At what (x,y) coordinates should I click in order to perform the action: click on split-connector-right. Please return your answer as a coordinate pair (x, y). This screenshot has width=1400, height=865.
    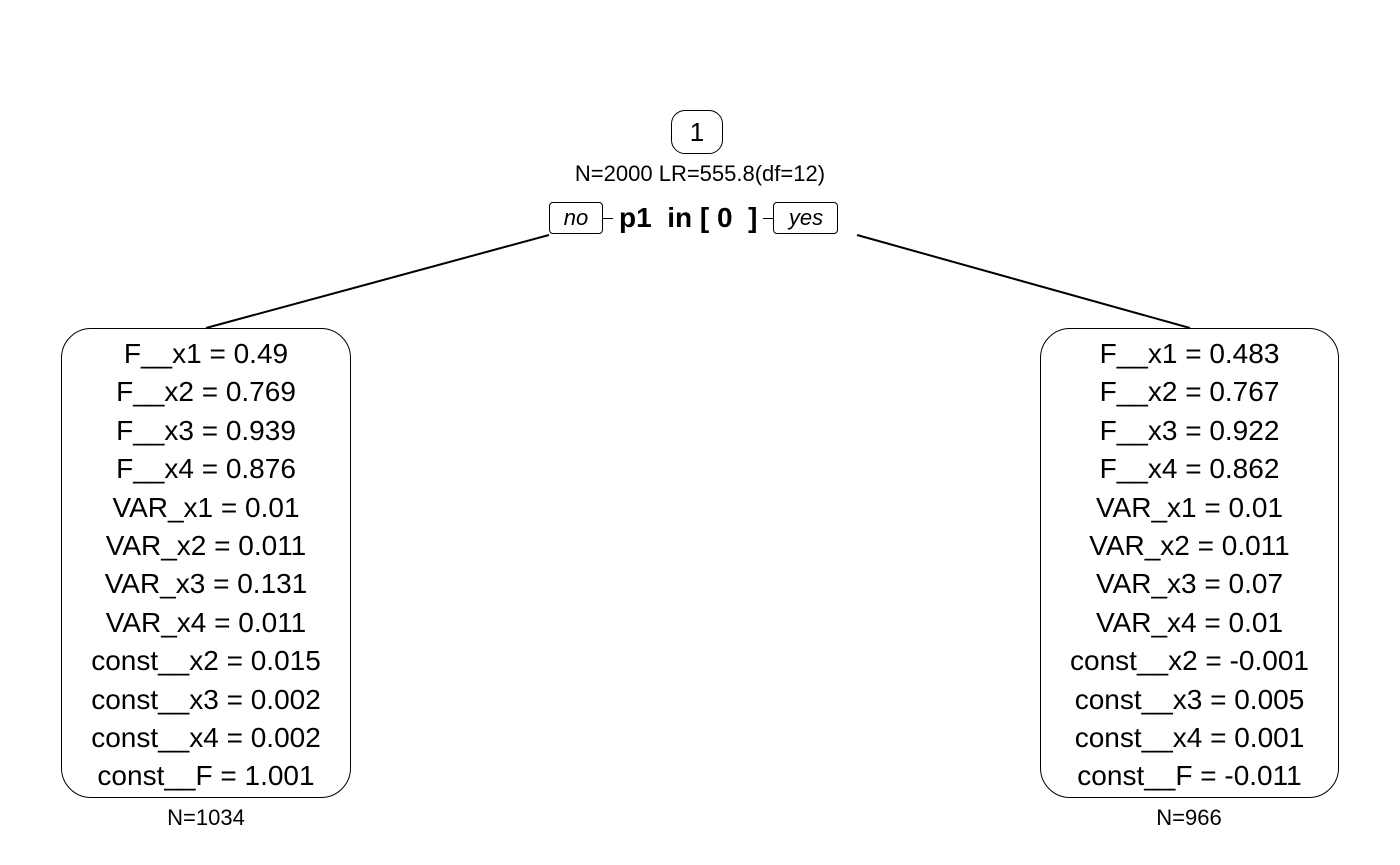
    Looking at the image, I should click on (768, 218).